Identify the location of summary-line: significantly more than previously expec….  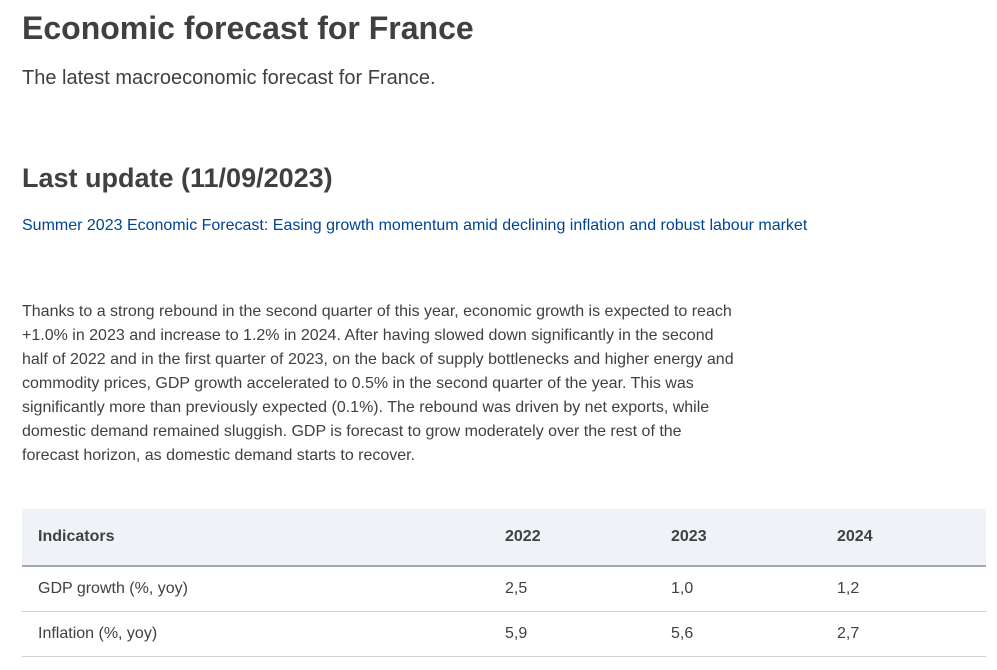
(366, 407).